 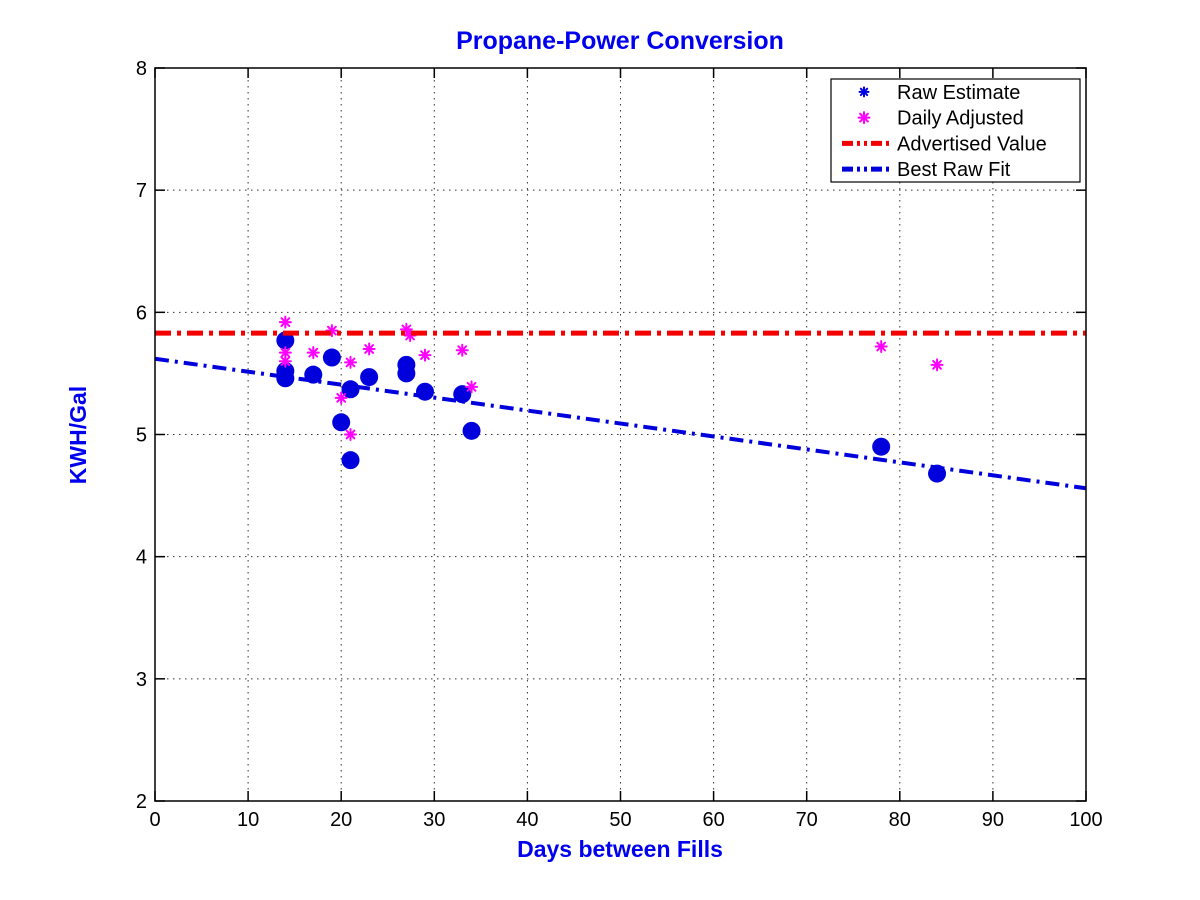 I want to click on legend-entry-raw-estimate: Raw Estimate, so click(x=939, y=93).